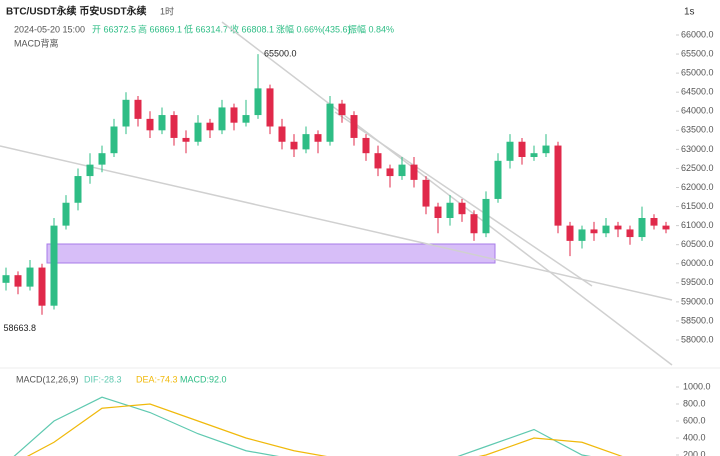 The image size is (720, 456). I want to click on y-tick-label: 61000.0, so click(697, 225).